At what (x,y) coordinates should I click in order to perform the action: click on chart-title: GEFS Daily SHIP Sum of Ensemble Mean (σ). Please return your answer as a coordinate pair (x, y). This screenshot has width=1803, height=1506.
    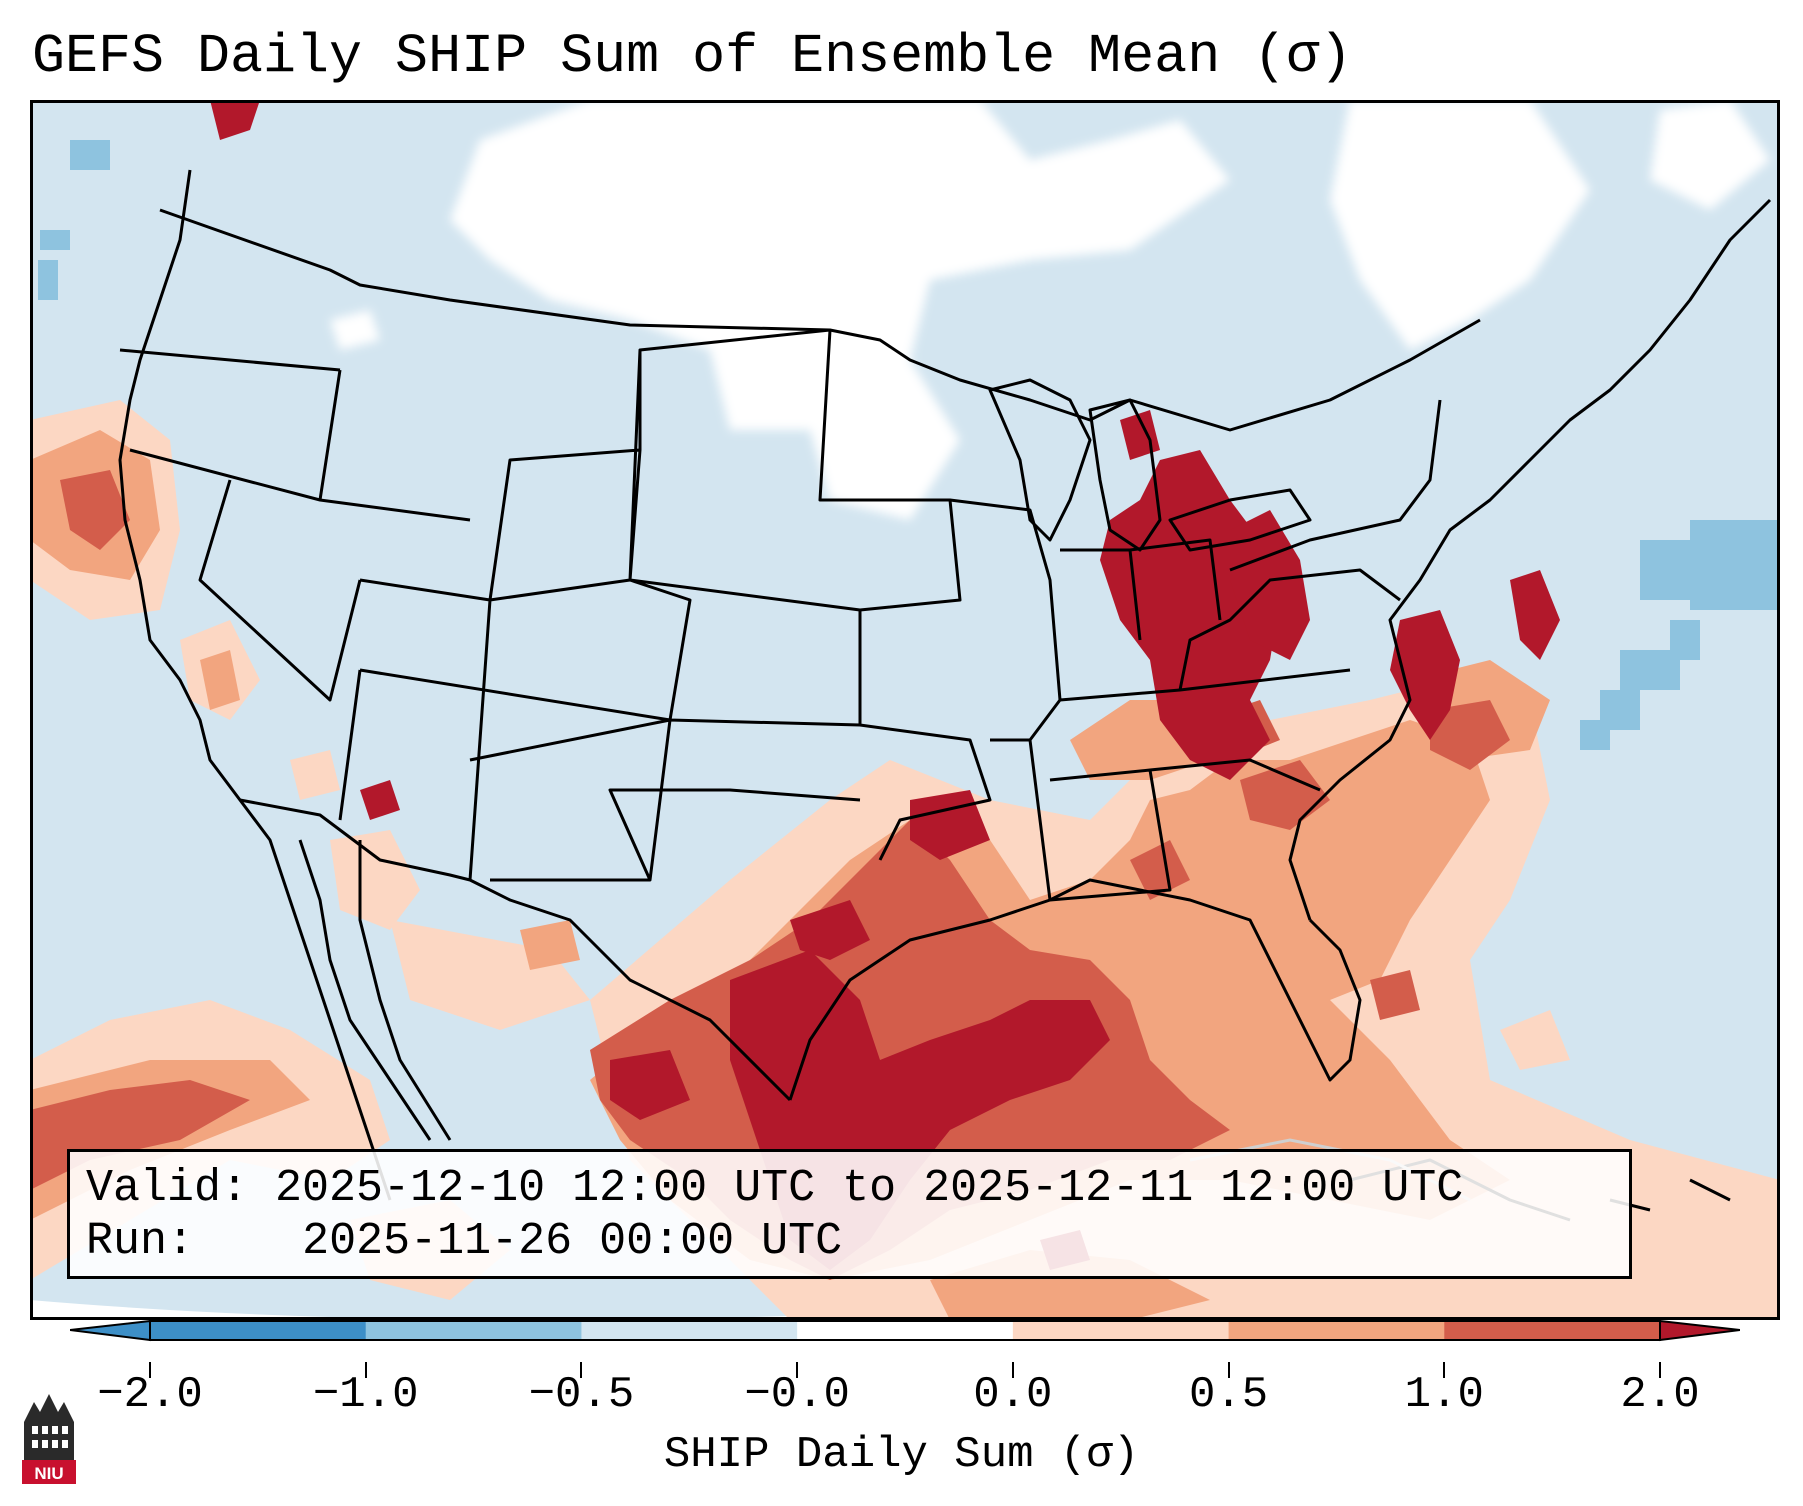
    Looking at the image, I should click on (692, 56).